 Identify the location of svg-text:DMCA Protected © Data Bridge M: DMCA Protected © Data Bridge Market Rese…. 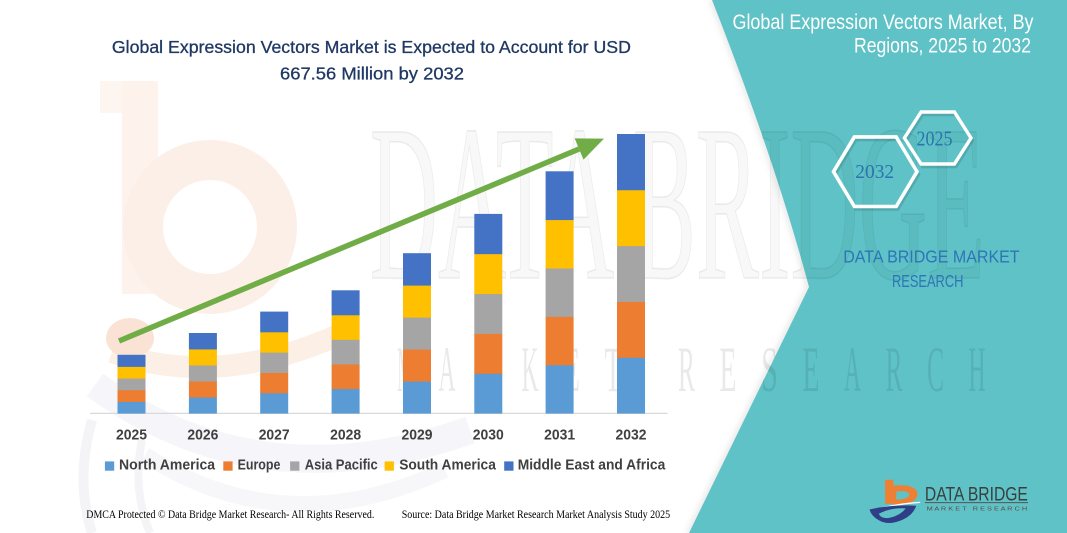
(230, 514).